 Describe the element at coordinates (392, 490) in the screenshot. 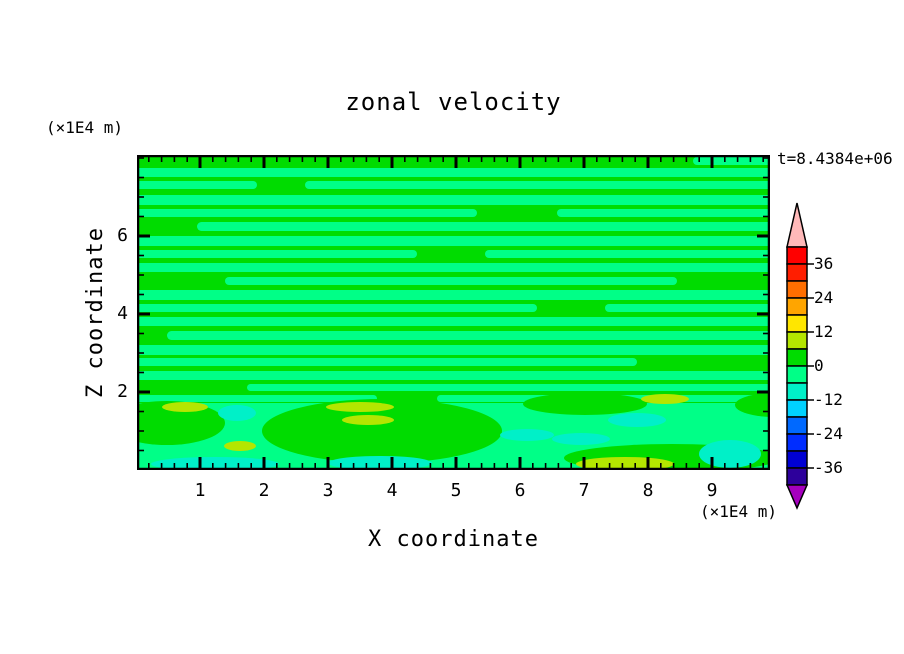

I see `x-tick-label: 4` at that location.